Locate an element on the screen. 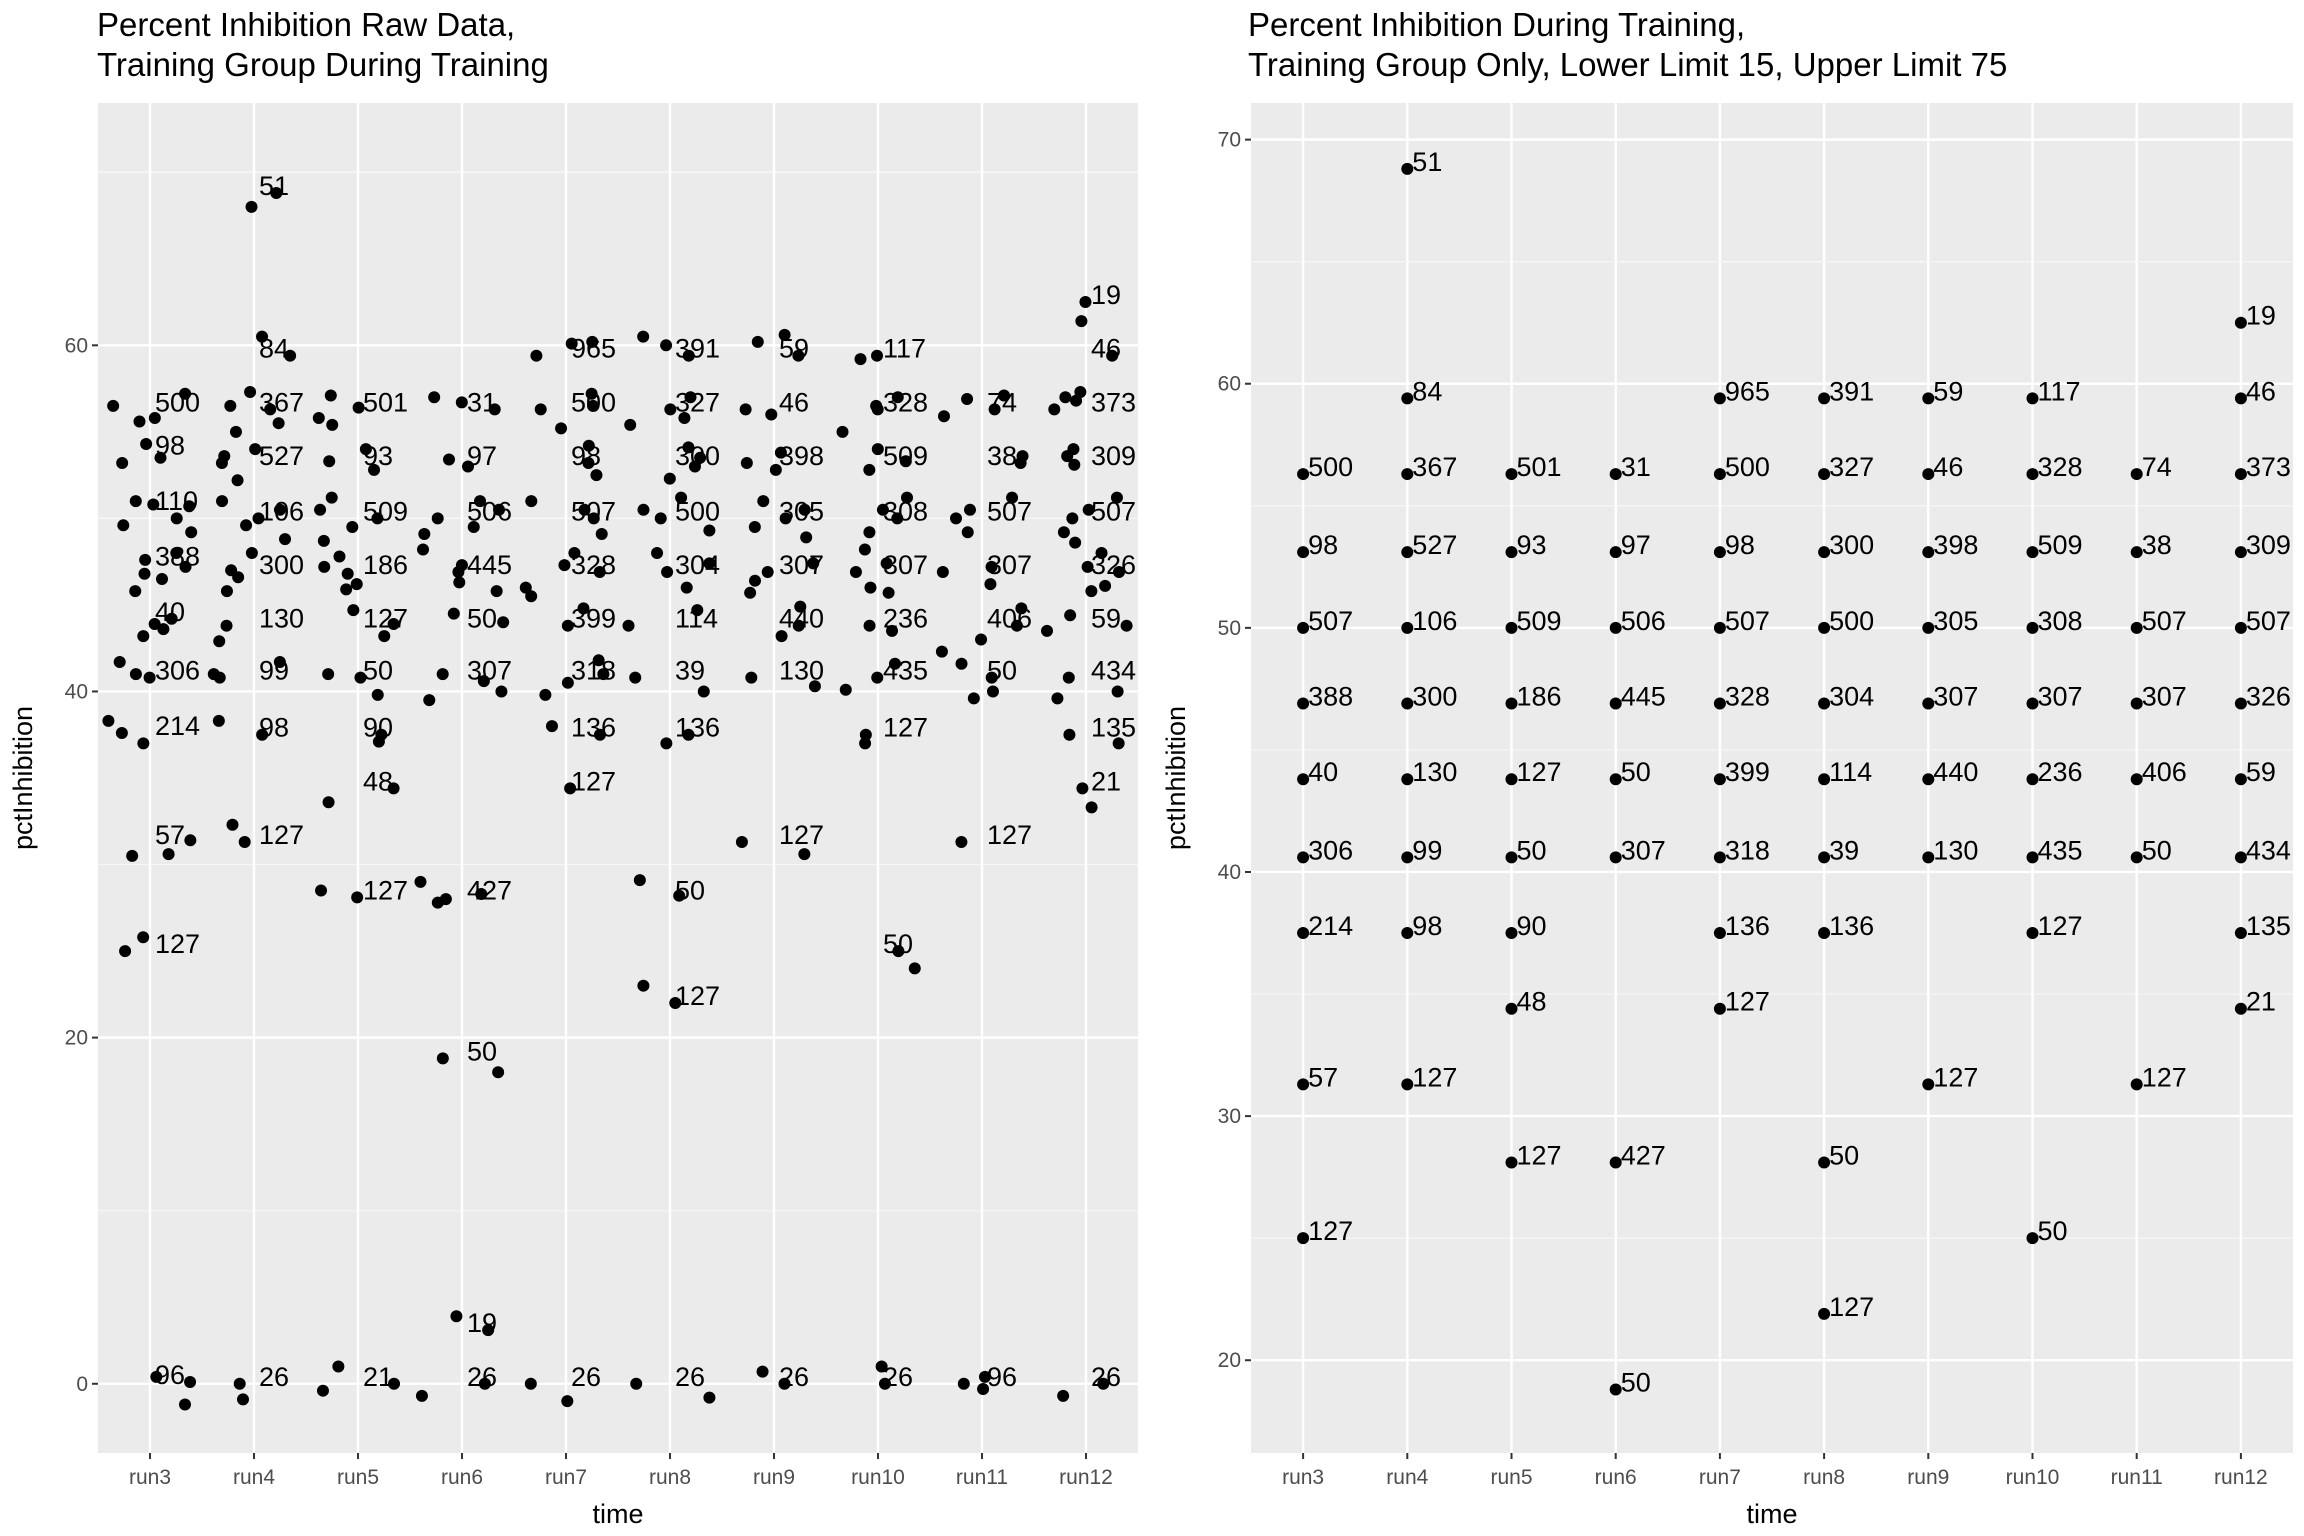 This screenshot has width=2304, height=1536. point-label: 500 is located at coordinates (1747, 467).